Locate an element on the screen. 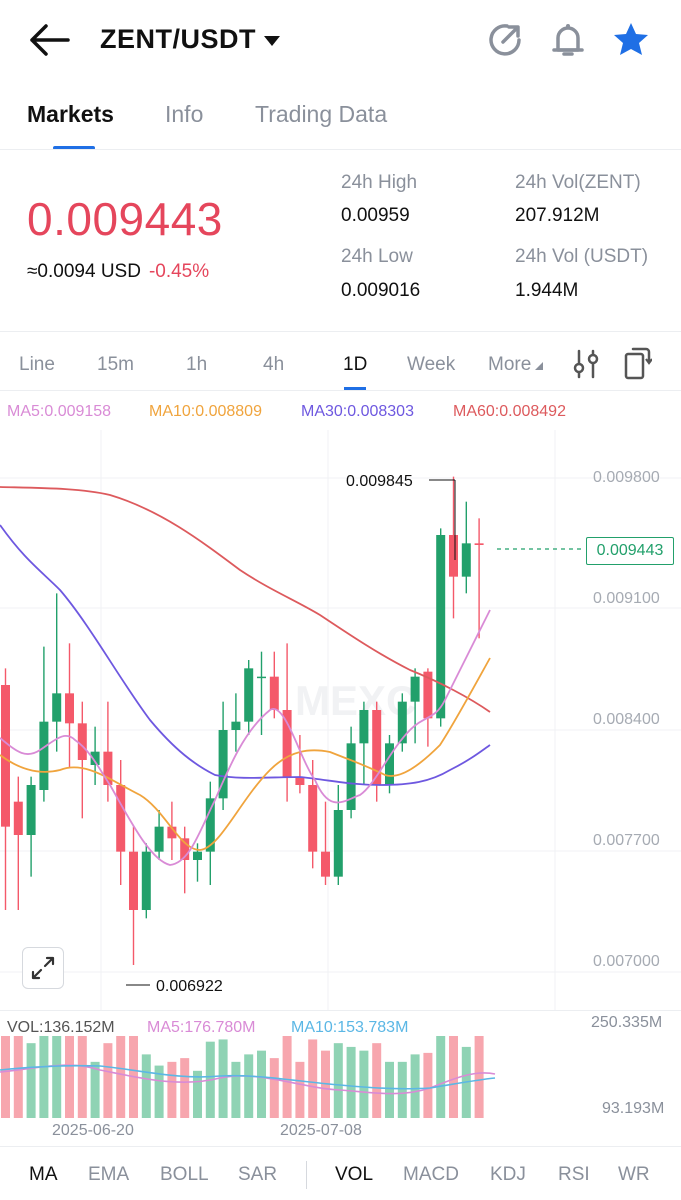 The width and height of the screenshot is (681, 1200). usd-price: ≈0.0094 USD -0.45% is located at coordinates (118, 272).